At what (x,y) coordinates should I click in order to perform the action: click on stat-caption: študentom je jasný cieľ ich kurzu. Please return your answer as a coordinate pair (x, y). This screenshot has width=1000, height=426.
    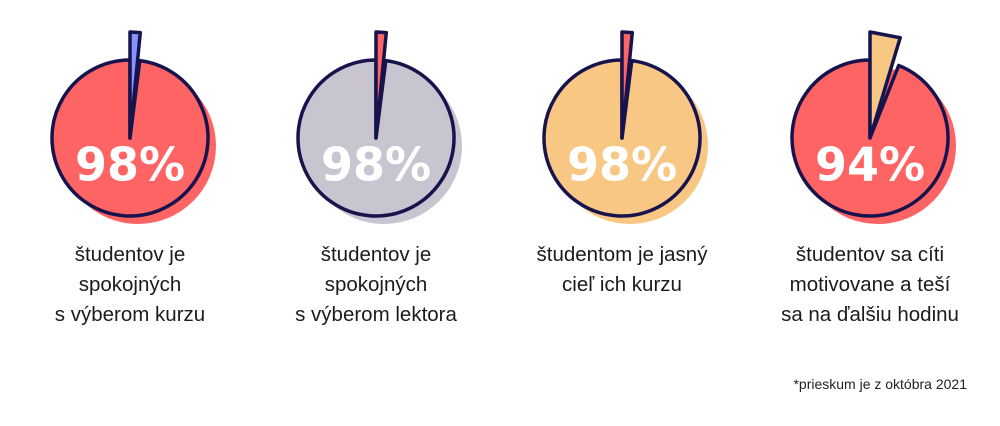
    Looking at the image, I should click on (622, 269).